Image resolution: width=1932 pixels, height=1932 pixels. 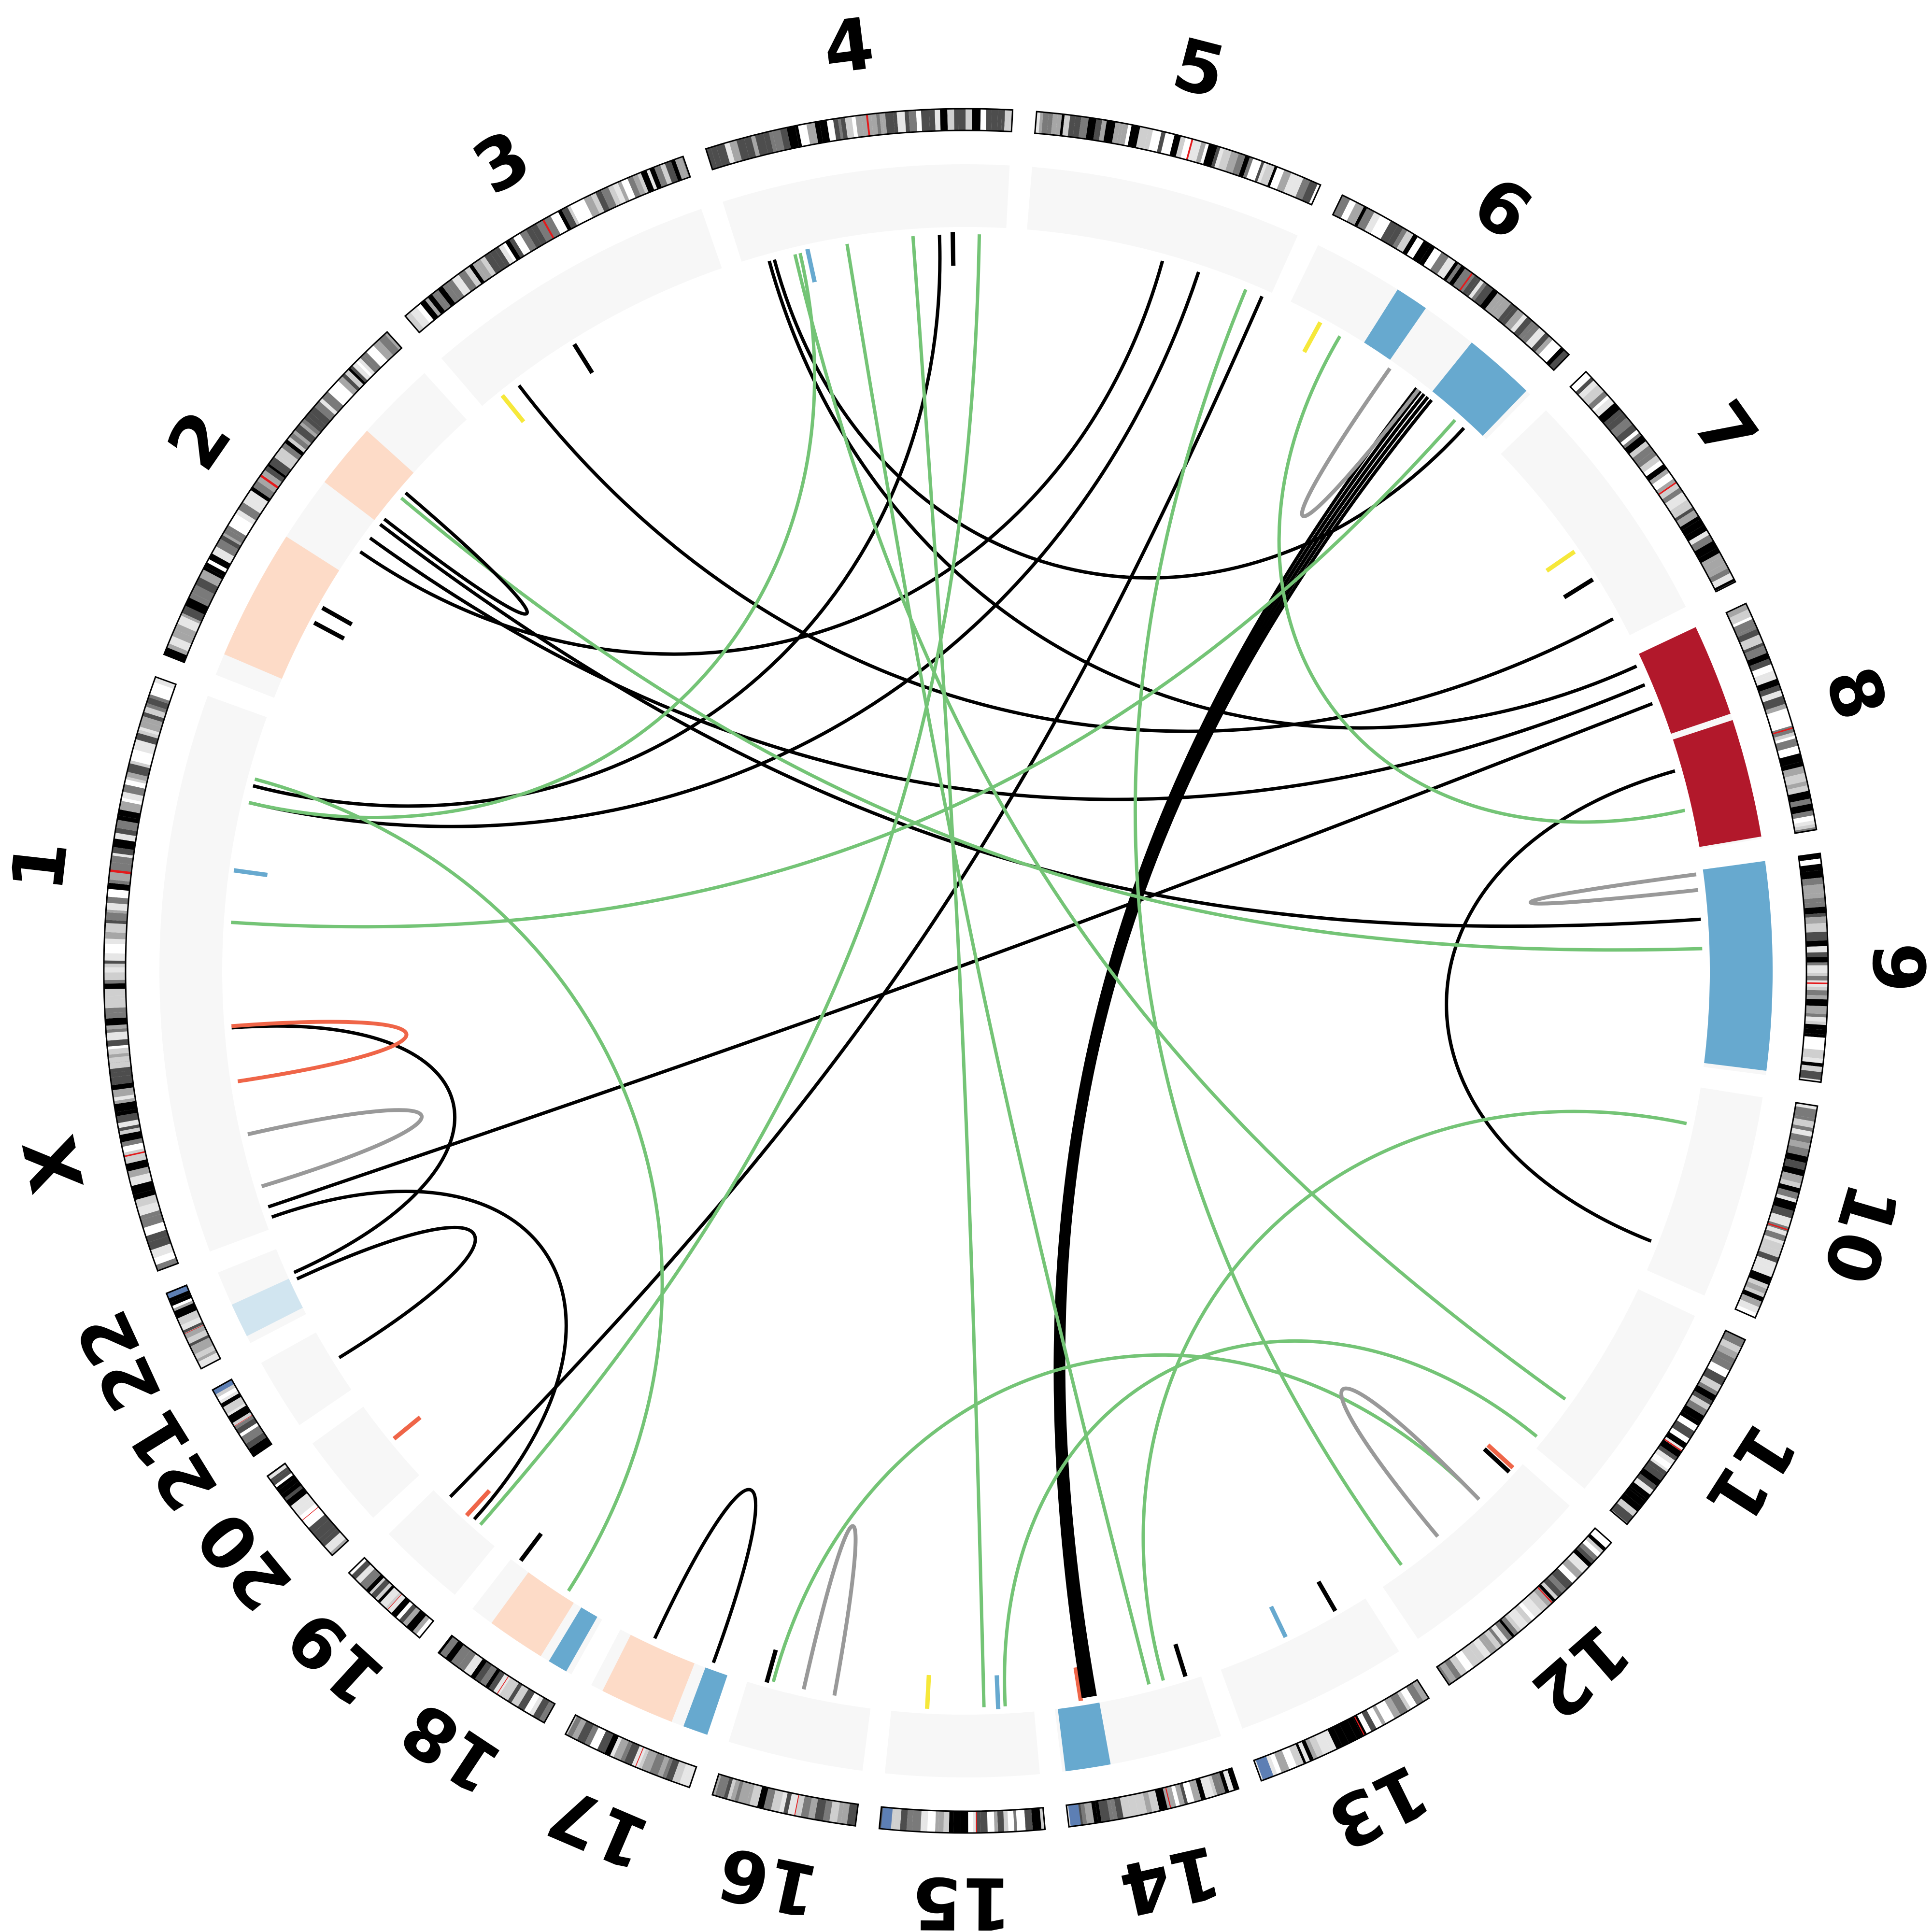 I want to click on chromosome-label-14: 14, so click(x=1170, y=1880).